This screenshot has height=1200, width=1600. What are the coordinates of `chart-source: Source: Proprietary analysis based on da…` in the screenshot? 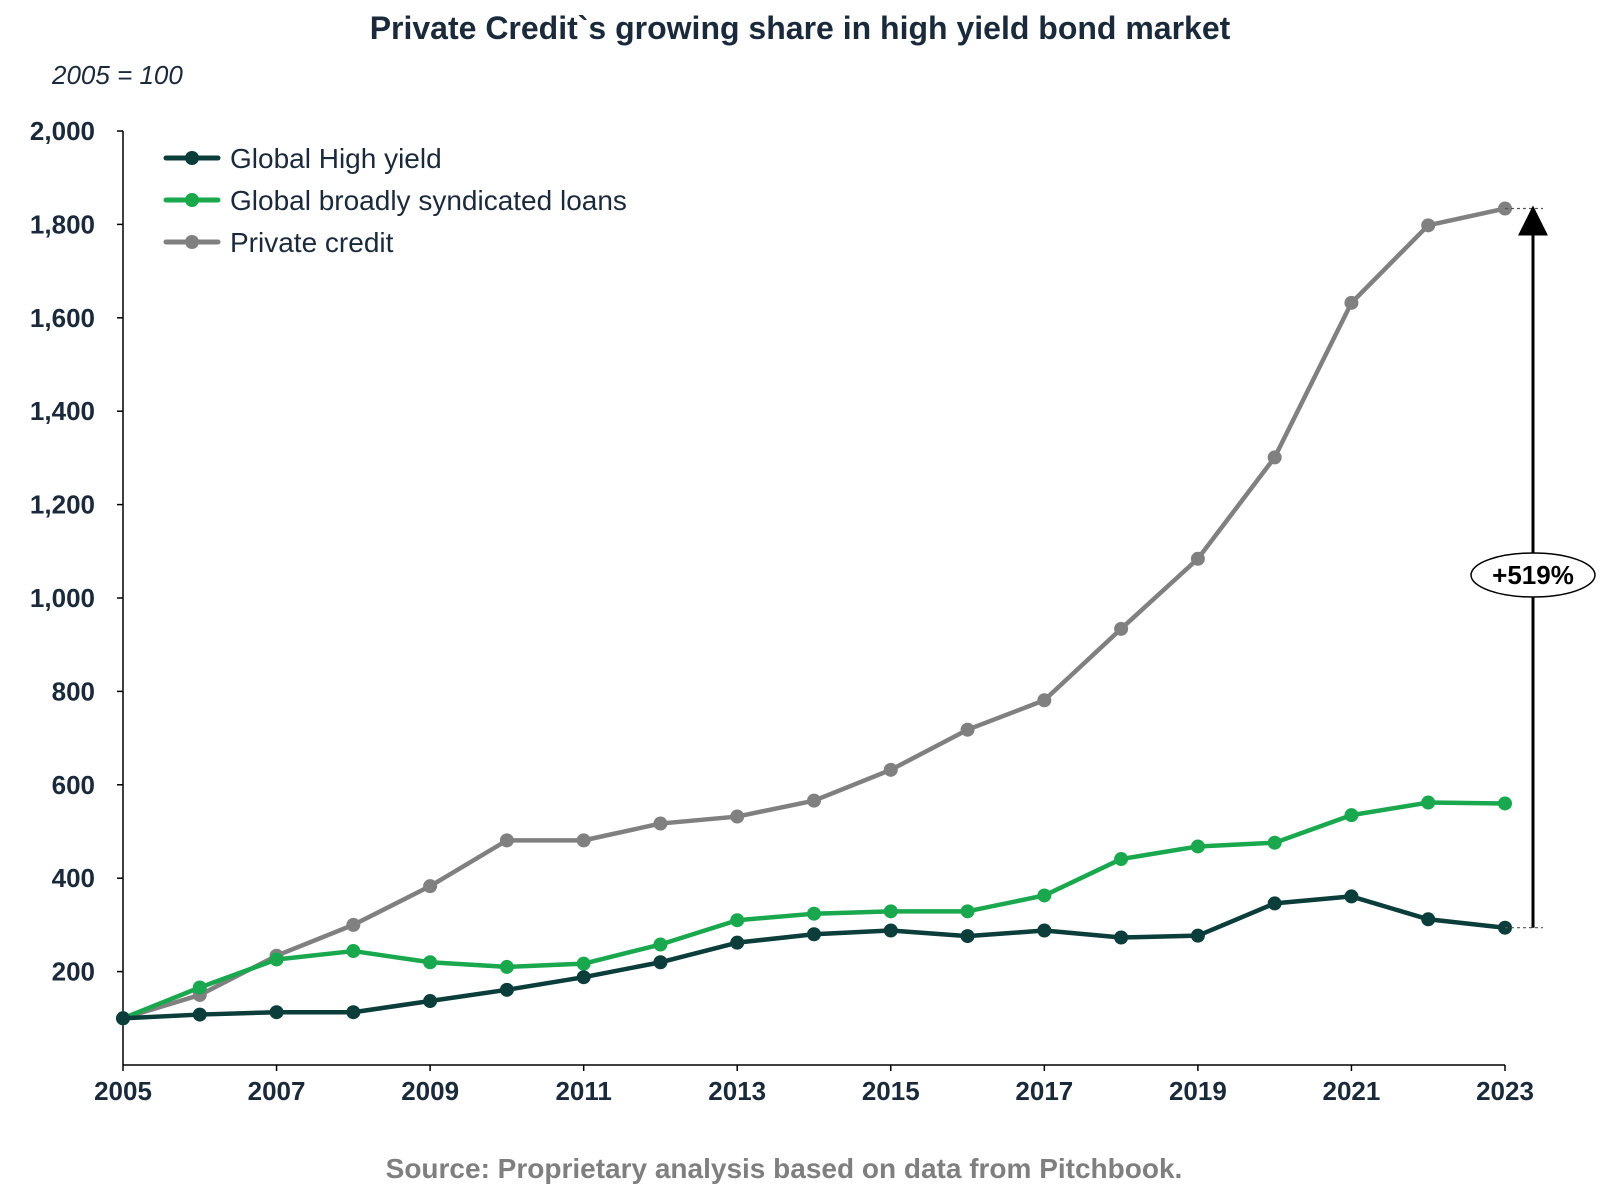 It's located at (784, 1168).